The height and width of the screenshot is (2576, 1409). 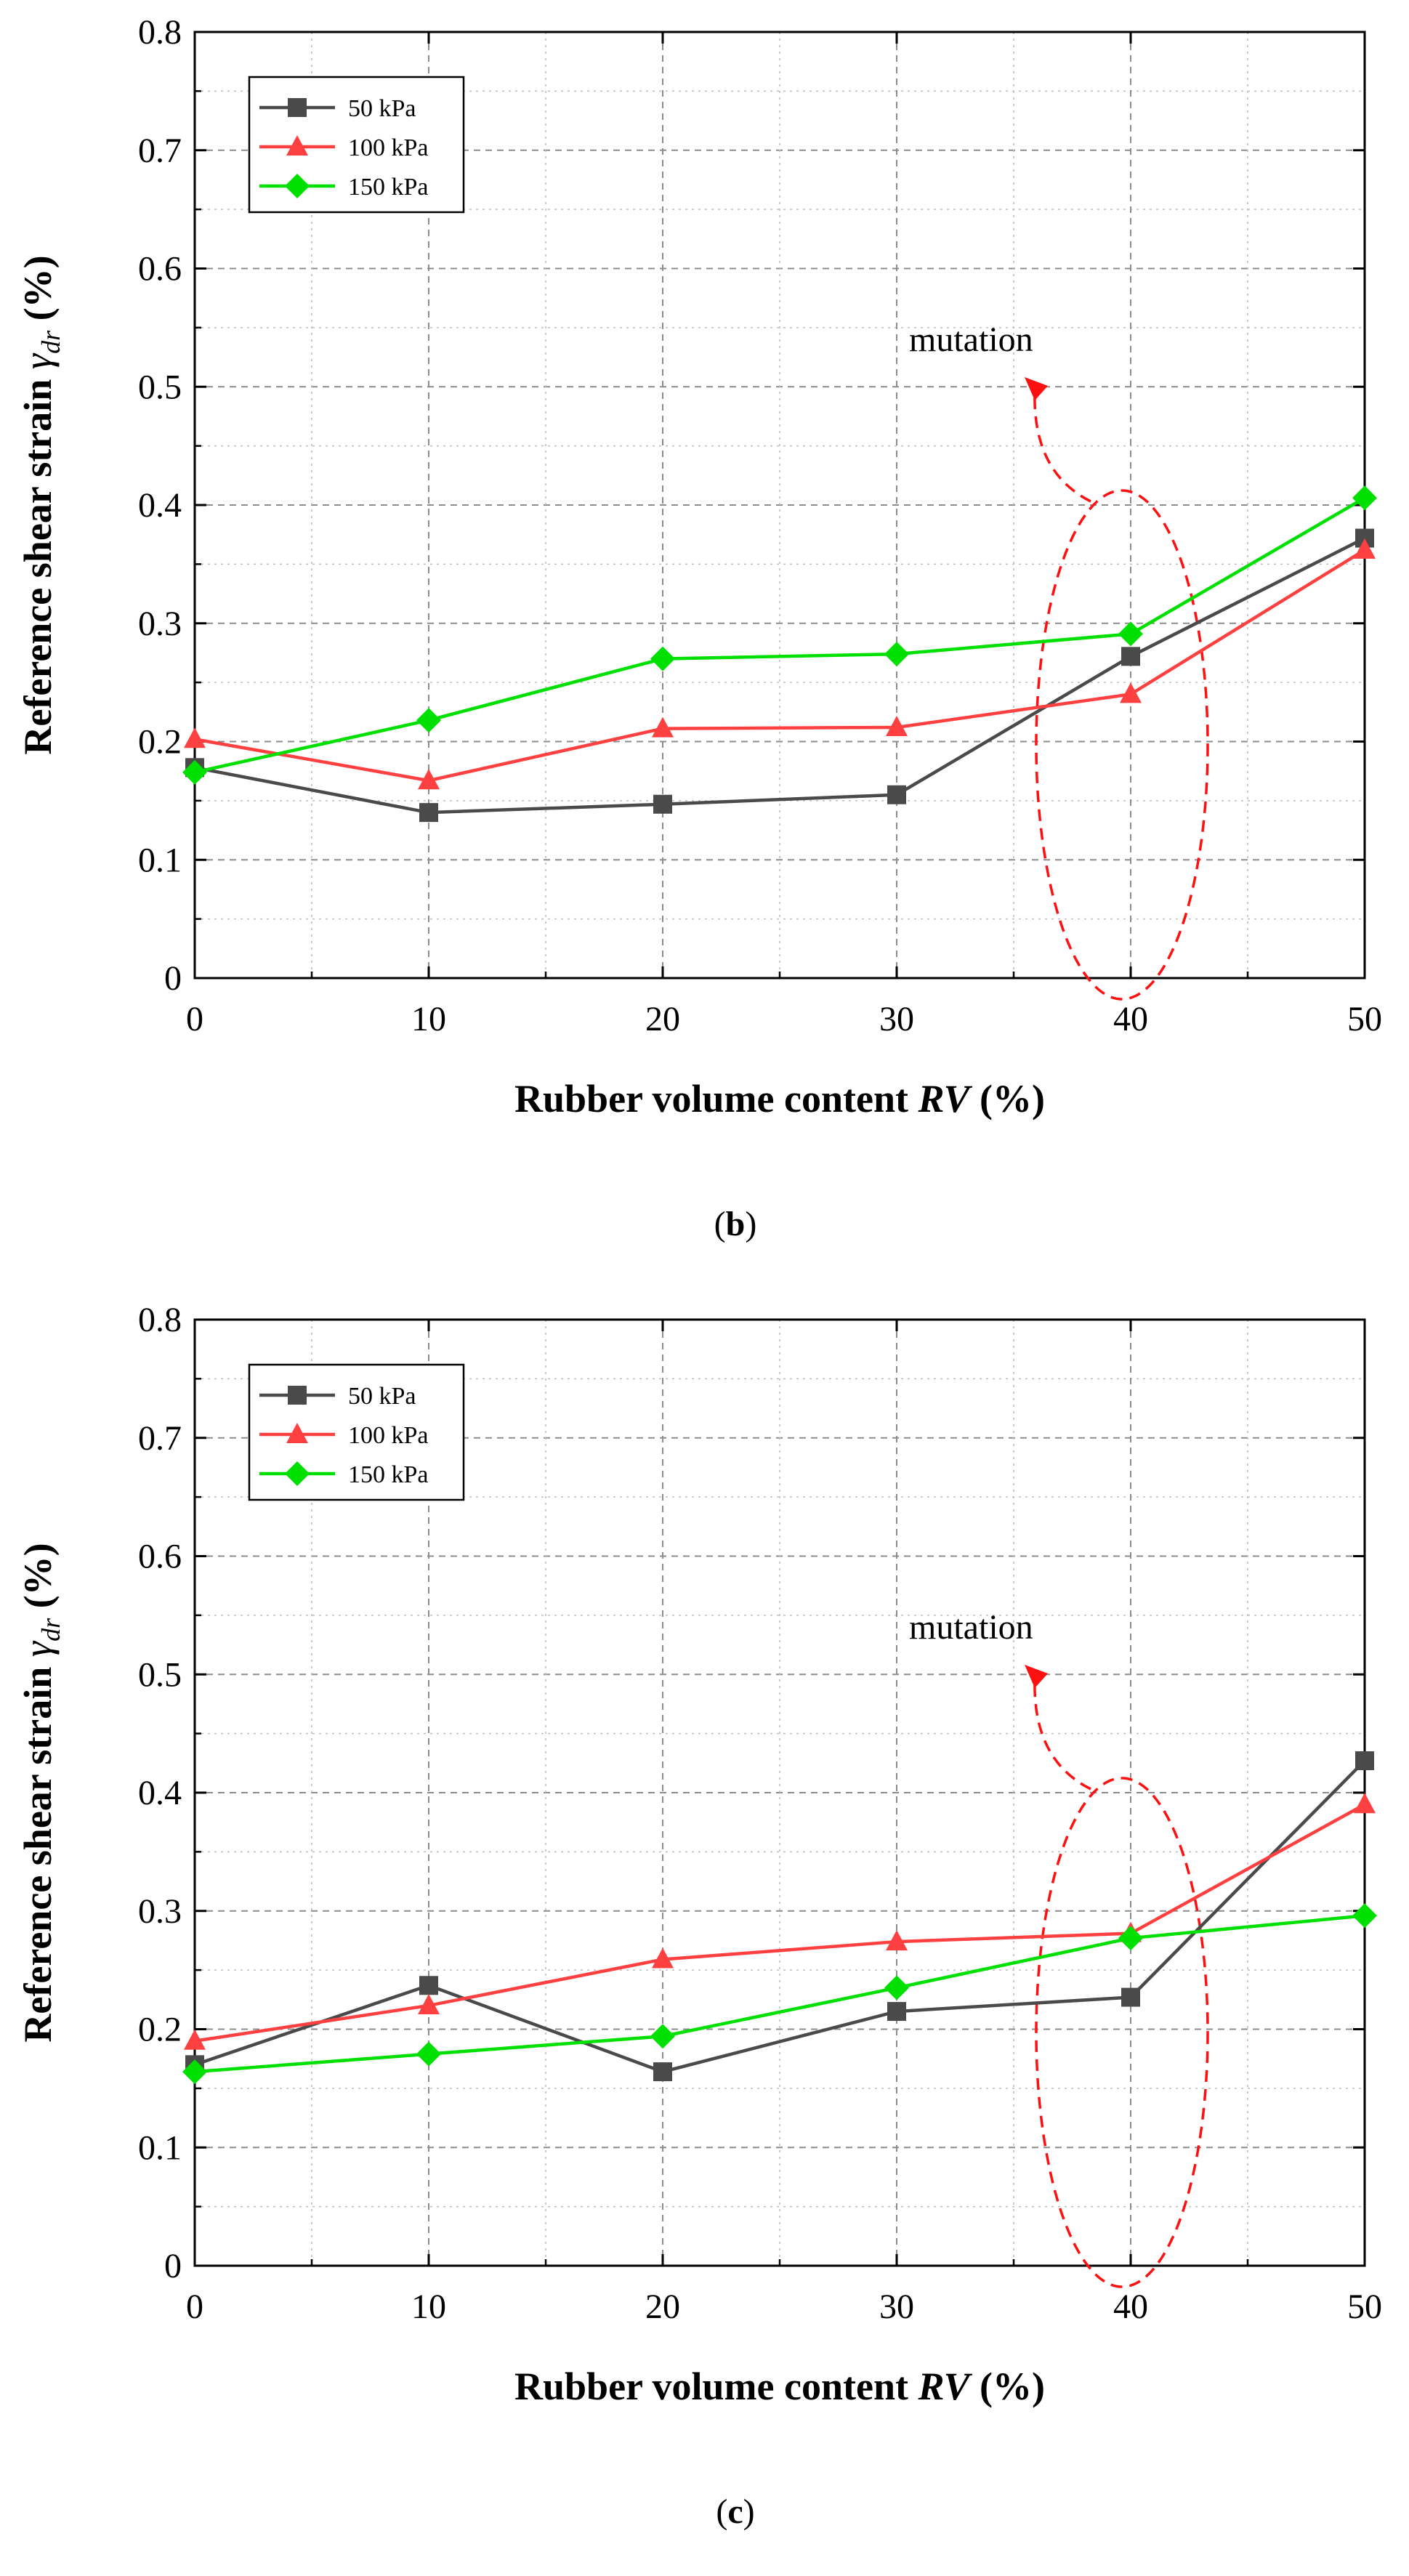 I want to click on legend-label: 100 kPa, so click(x=388, y=148).